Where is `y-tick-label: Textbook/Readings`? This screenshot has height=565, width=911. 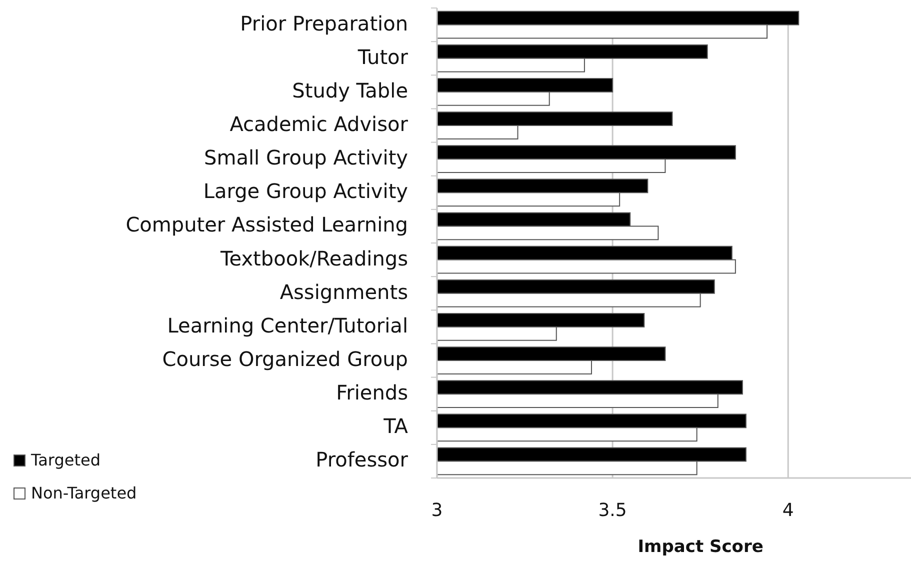 y-tick-label: Textbook/Readings is located at coordinates (313, 258).